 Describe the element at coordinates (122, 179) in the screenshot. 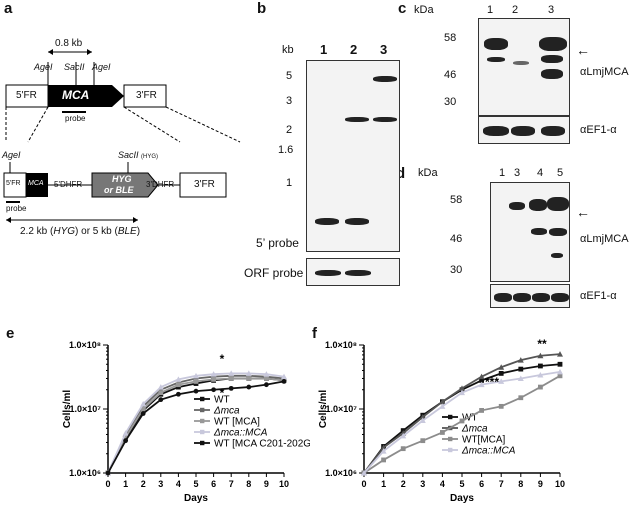

I see `marker-hyg: HYG` at that location.